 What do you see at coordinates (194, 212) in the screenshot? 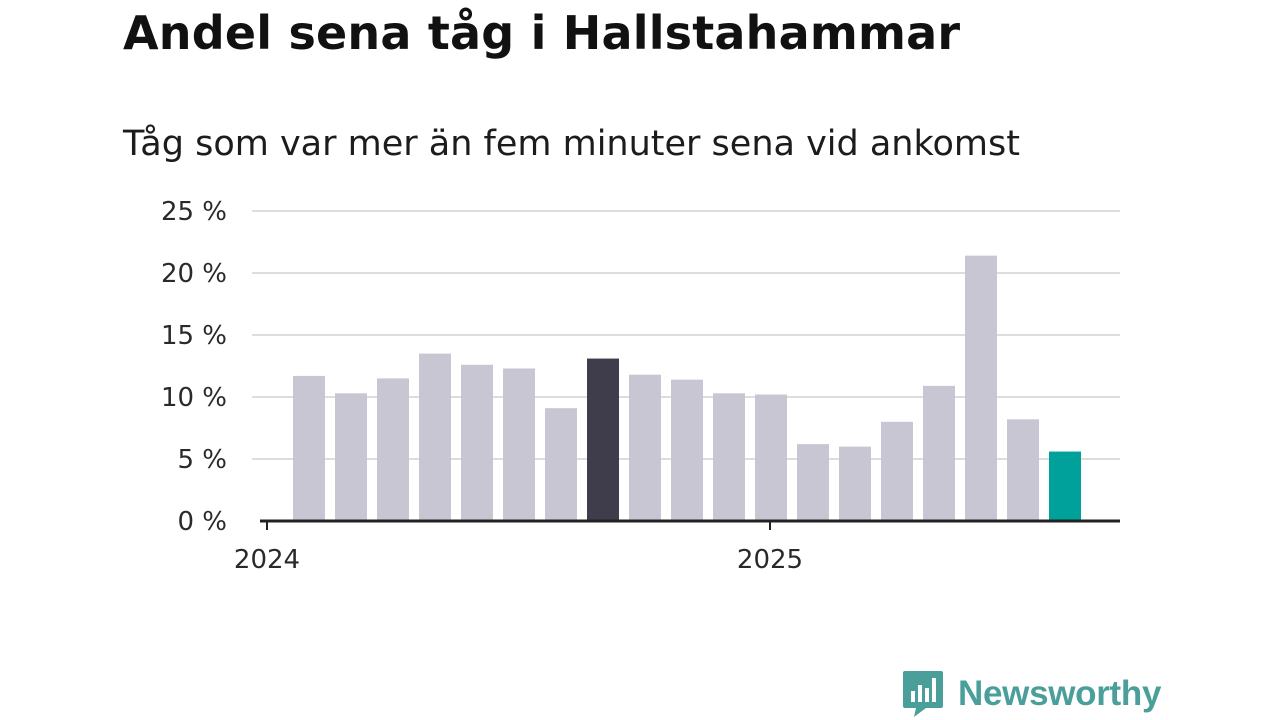
I see `y-tick-label: 25 %` at bounding box center [194, 212].